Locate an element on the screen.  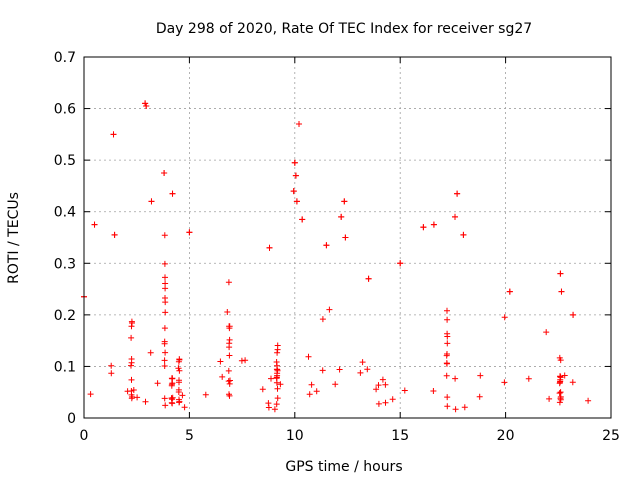
y-tick-label: 0.1 is located at coordinates (65, 367).